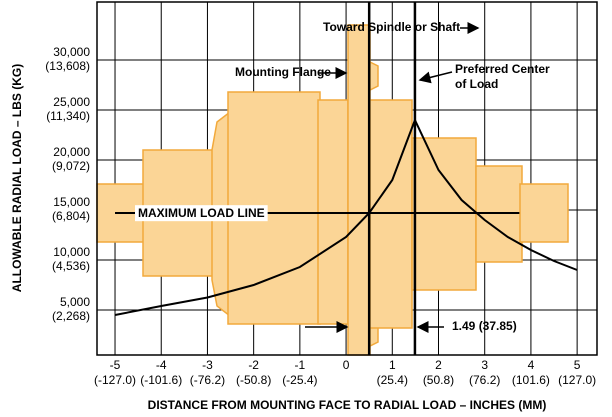 This screenshot has width=612, height=417. What do you see at coordinates (392, 380) in the screenshot?
I see `x-tick-label-mm: (25.4)` at bounding box center [392, 380].